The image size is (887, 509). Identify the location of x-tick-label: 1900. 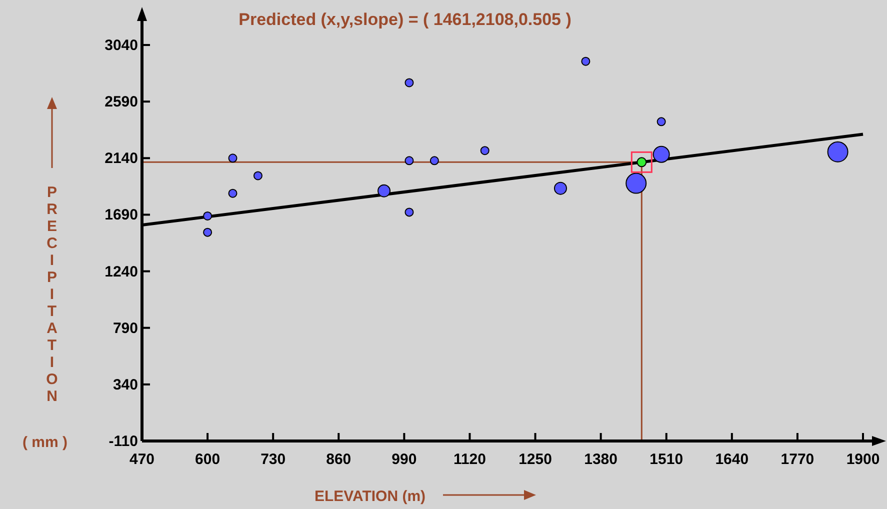
(863, 459).